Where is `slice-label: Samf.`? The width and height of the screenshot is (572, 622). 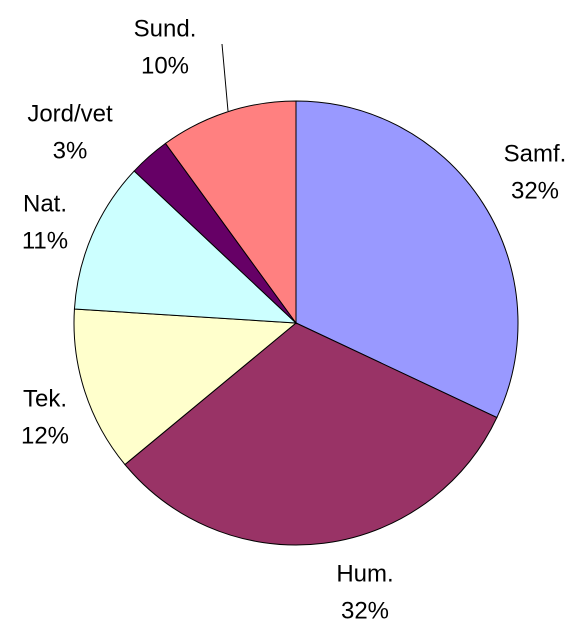 slice-label: Samf. is located at coordinates (535, 153).